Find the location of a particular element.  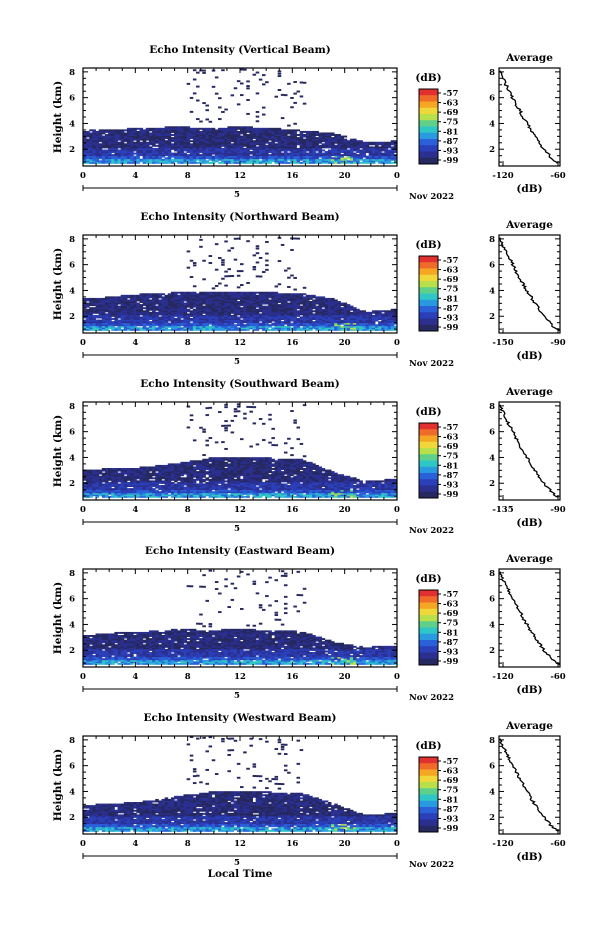

day-label: 5 is located at coordinates (237, 362).